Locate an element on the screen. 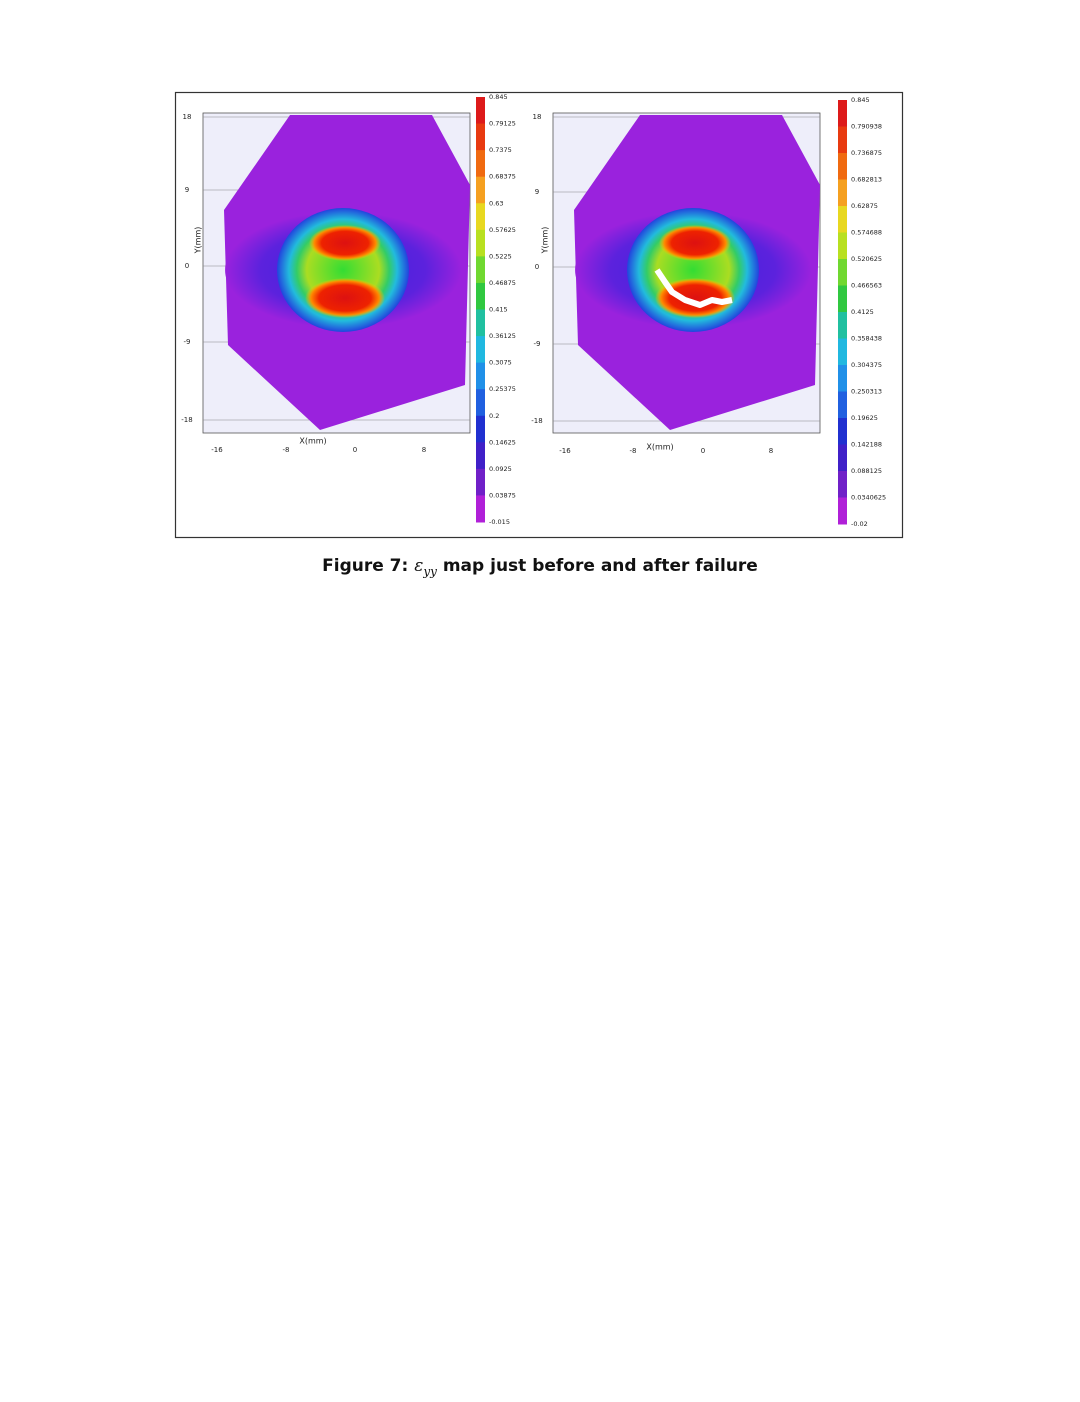  colorbar-label: 0.19625 is located at coordinates (864, 418).